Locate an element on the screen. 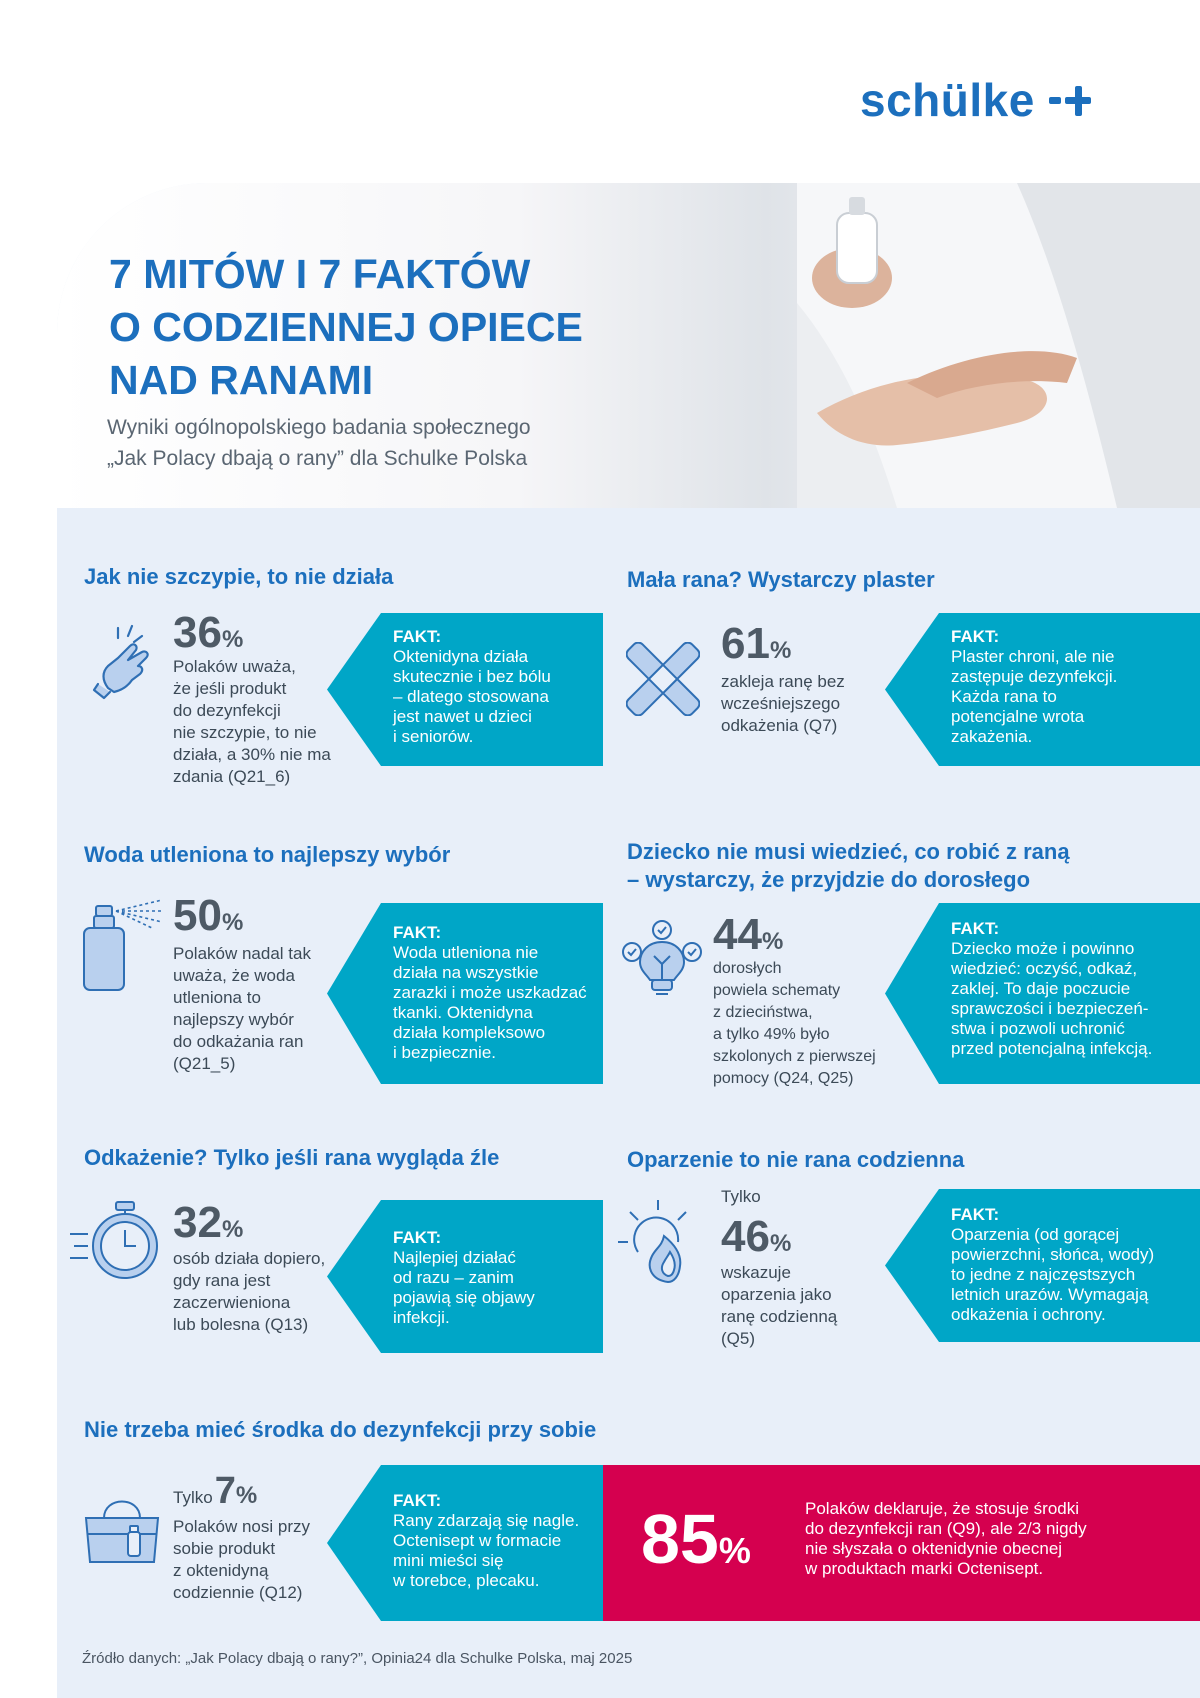 The height and width of the screenshot is (1698, 1200). sun-flame-icon is located at coordinates (652, 1242).